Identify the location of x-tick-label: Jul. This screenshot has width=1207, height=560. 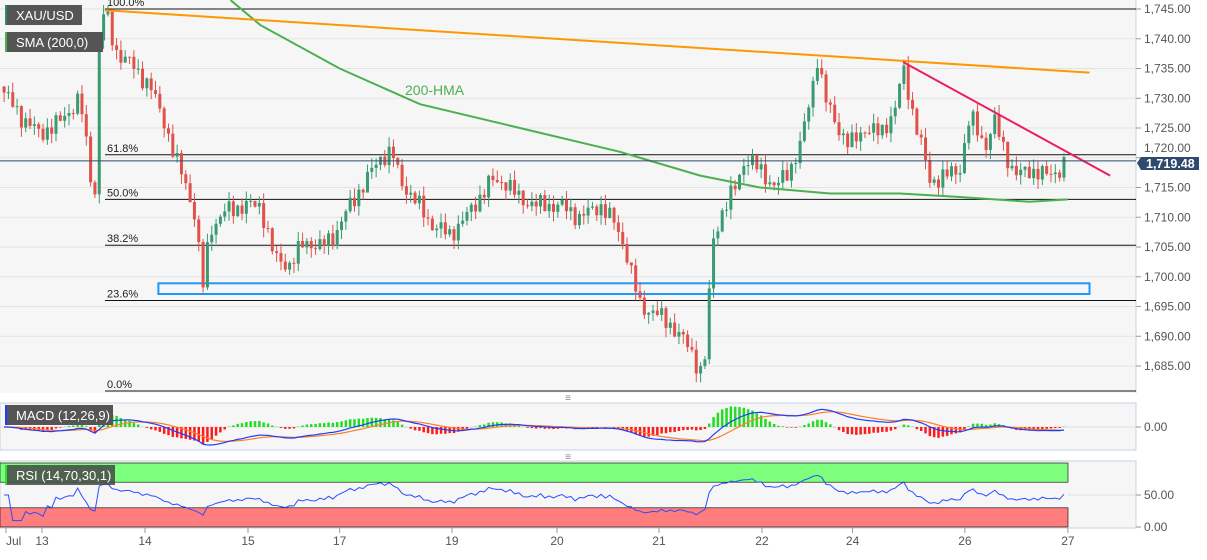
(13, 541).